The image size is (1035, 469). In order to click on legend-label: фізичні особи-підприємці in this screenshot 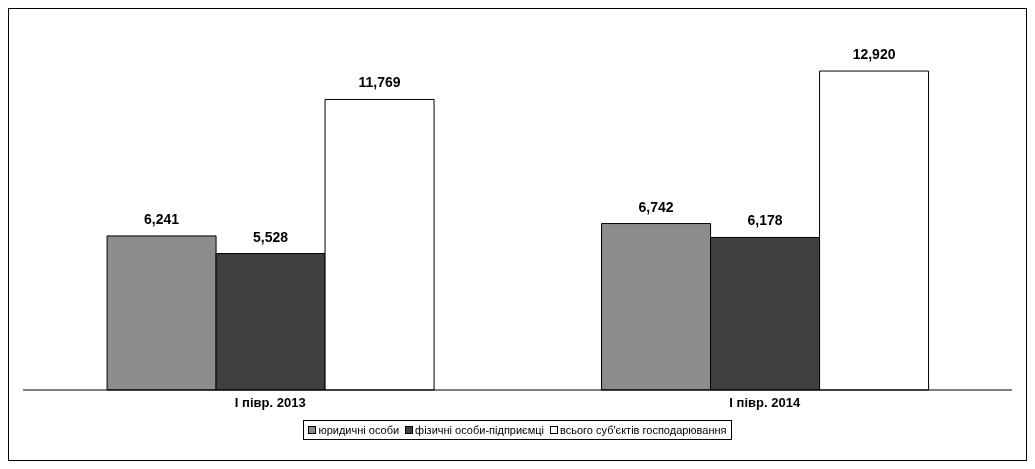, I will do `click(480, 430)`.